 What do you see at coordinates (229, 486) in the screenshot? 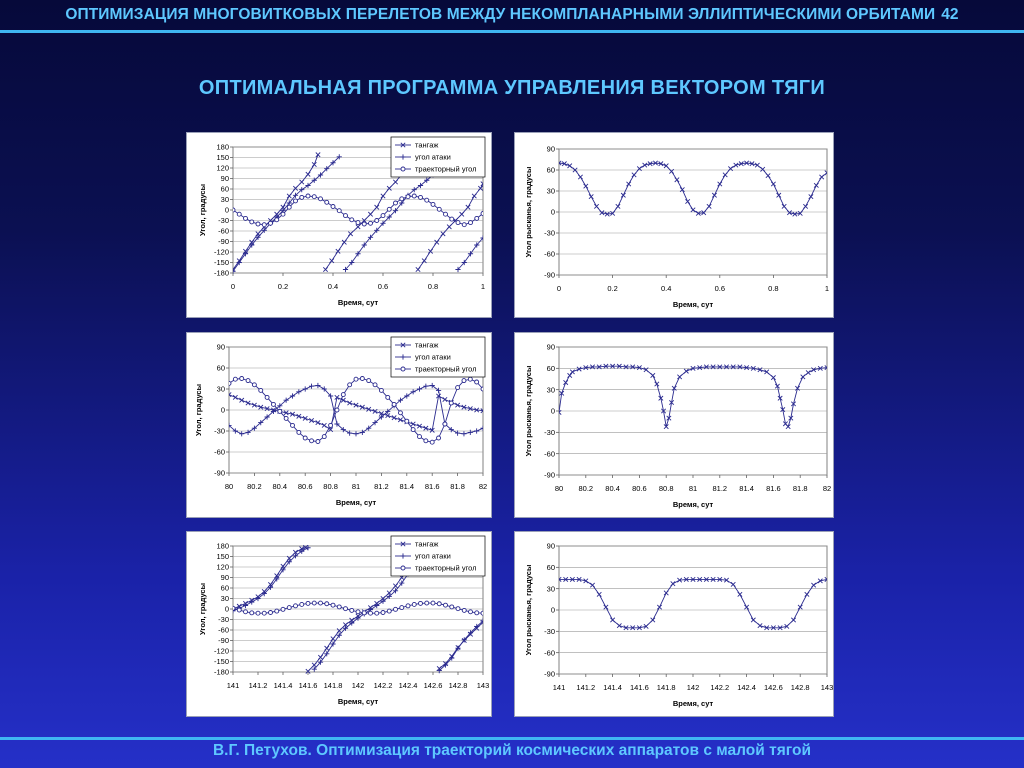
I see `x-tick-label: 80` at bounding box center [229, 486].